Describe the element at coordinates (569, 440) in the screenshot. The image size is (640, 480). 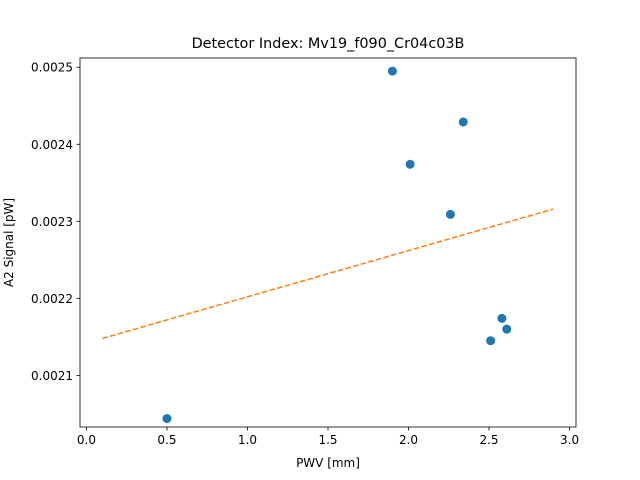
I see `x-tick-label: 3.0` at that location.